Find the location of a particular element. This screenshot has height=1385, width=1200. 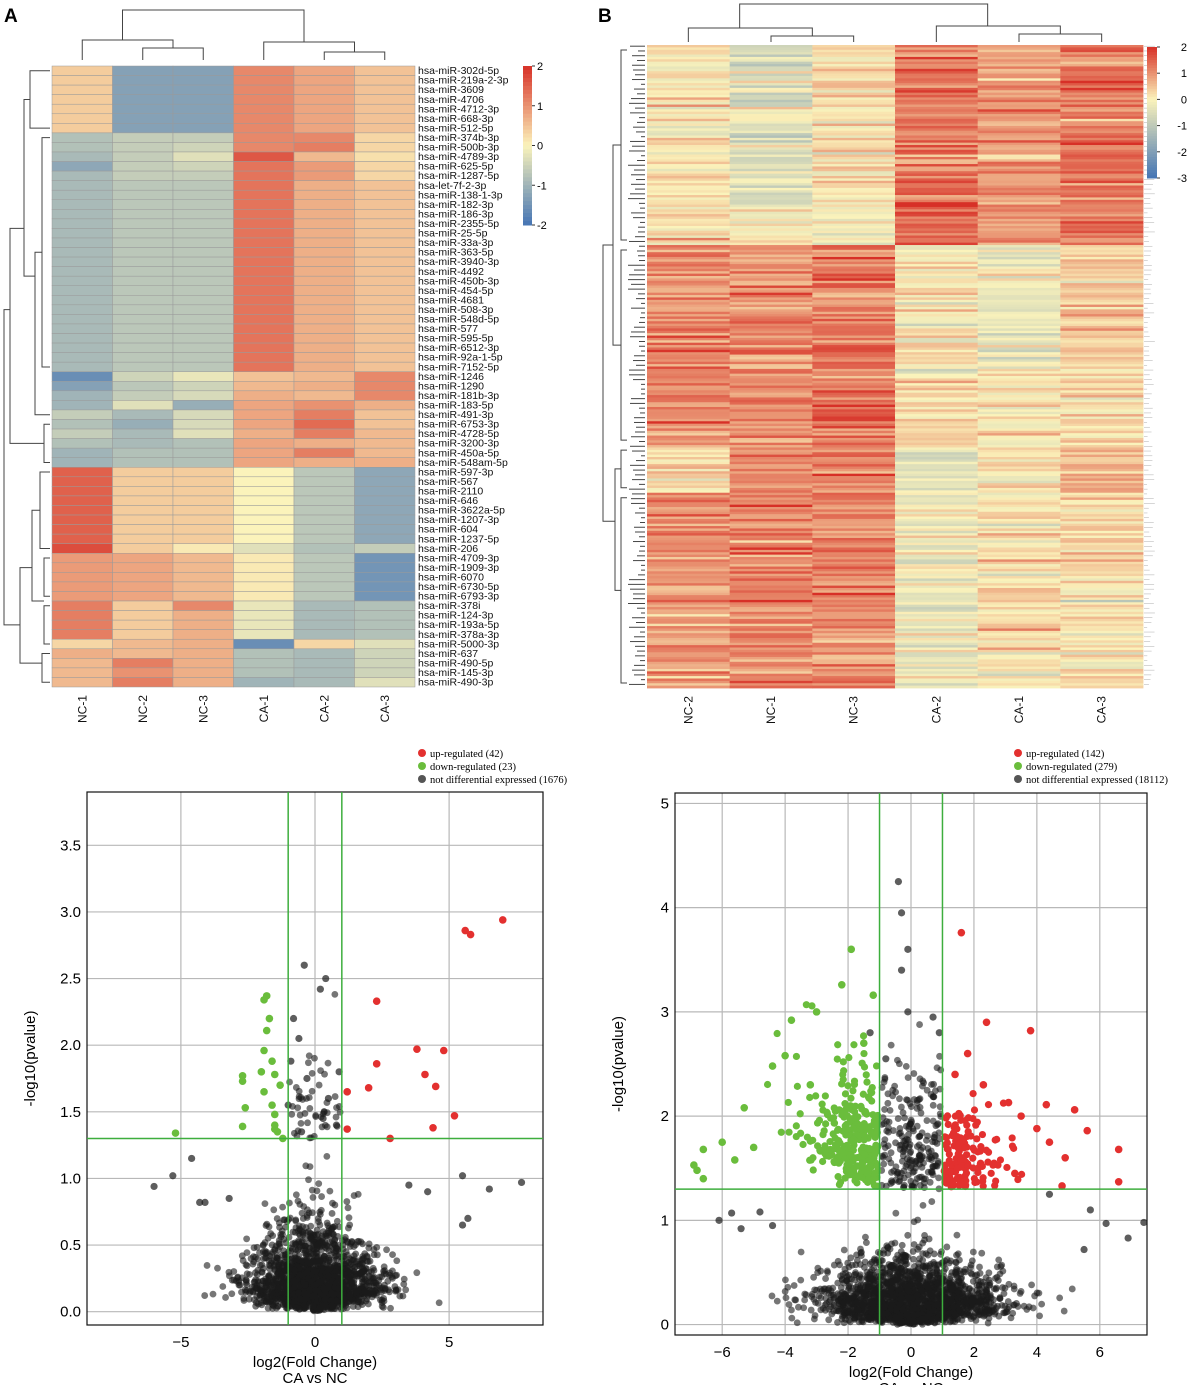

heatmap-a-row-label: hsa-miR-450b-3p is located at coordinates (458, 281).